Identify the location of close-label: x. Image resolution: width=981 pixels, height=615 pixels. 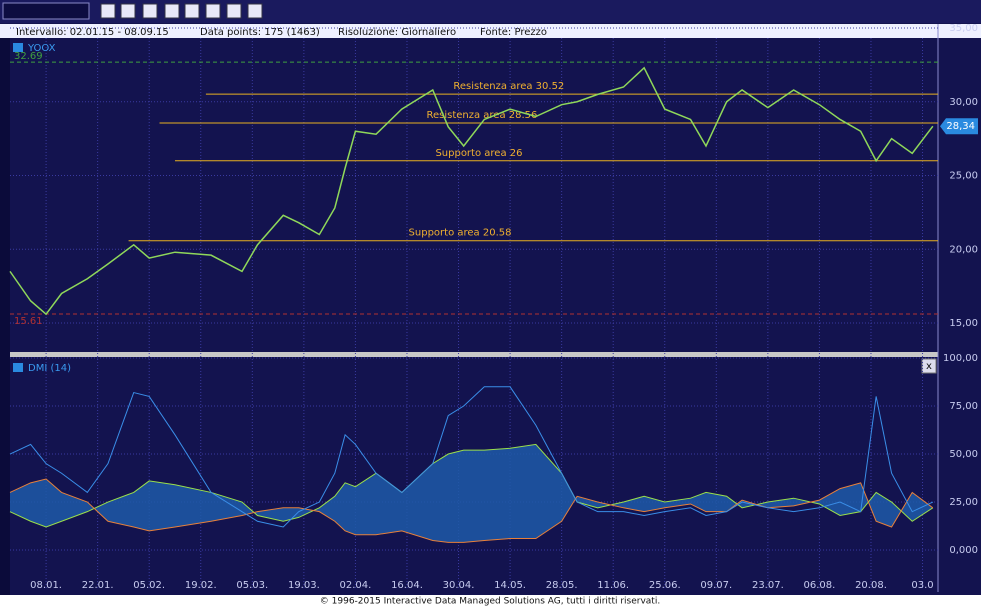
(929, 366).